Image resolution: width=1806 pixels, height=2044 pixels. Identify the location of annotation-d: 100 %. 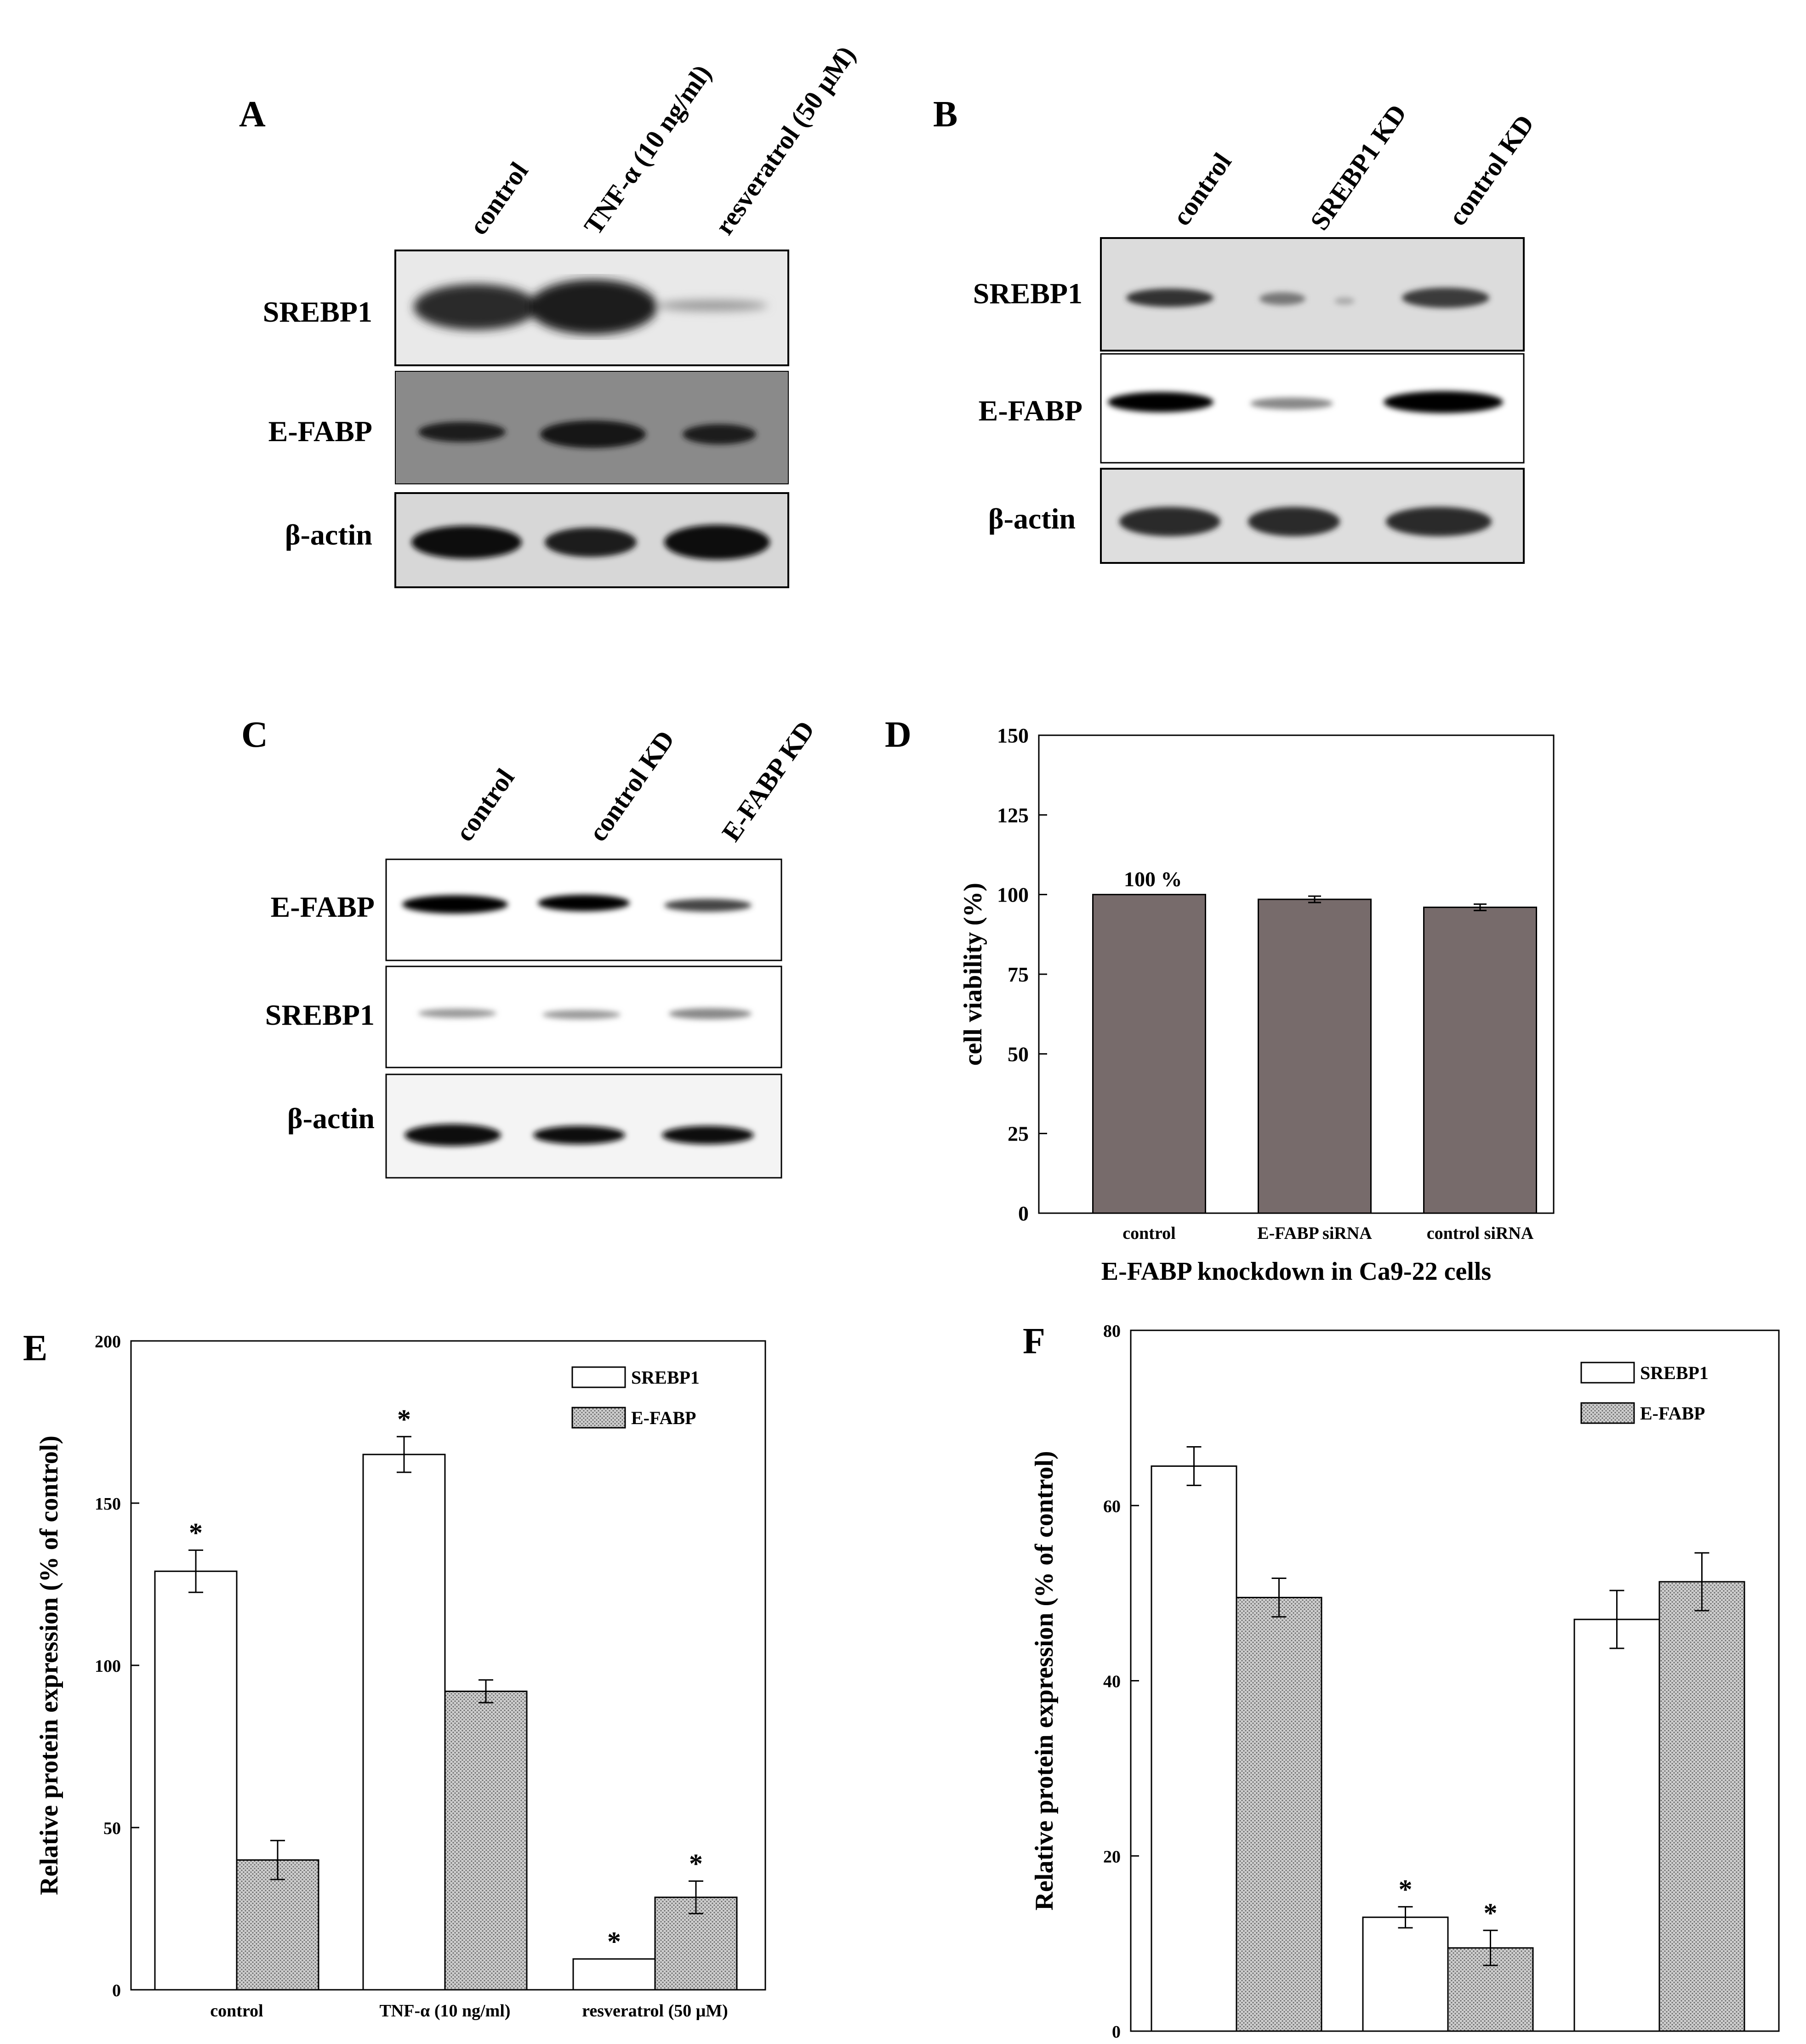
(1153, 879).